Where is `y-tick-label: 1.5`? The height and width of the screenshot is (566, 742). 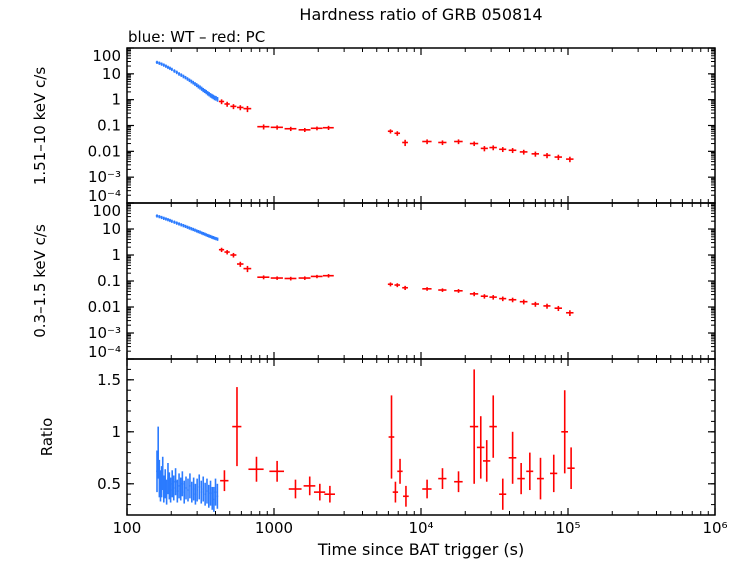
y-tick-label: 1.5 is located at coordinates (109, 380).